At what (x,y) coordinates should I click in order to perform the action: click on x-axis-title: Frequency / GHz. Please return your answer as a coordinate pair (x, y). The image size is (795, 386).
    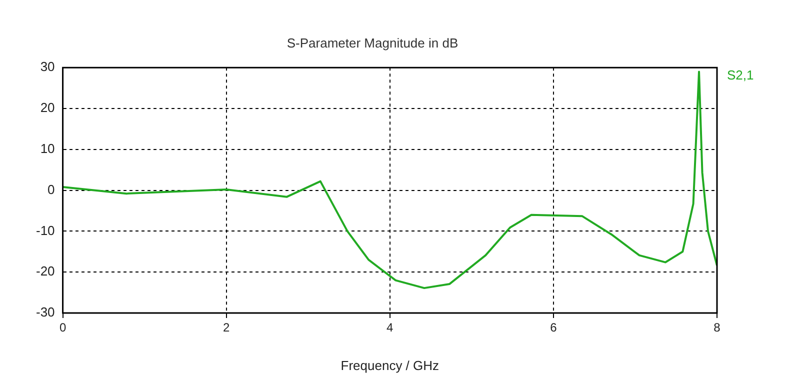
    Looking at the image, I should click on (390, 365).